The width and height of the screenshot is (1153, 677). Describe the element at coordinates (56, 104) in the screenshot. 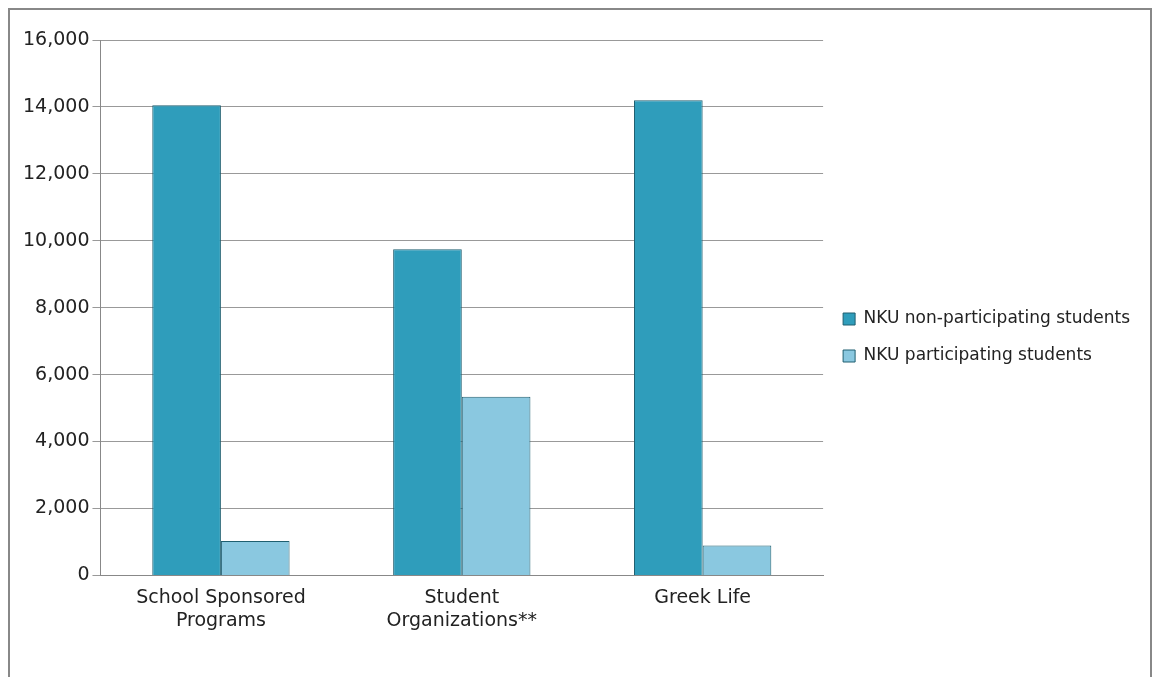

I see `y-tick-label: 14,000` at that location.